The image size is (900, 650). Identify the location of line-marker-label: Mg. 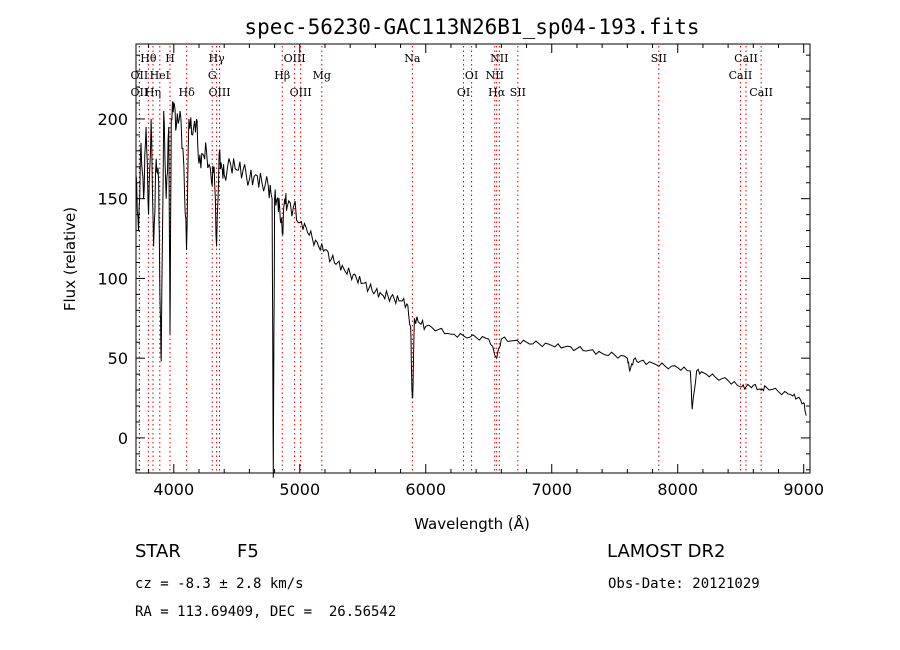
(322, 75).